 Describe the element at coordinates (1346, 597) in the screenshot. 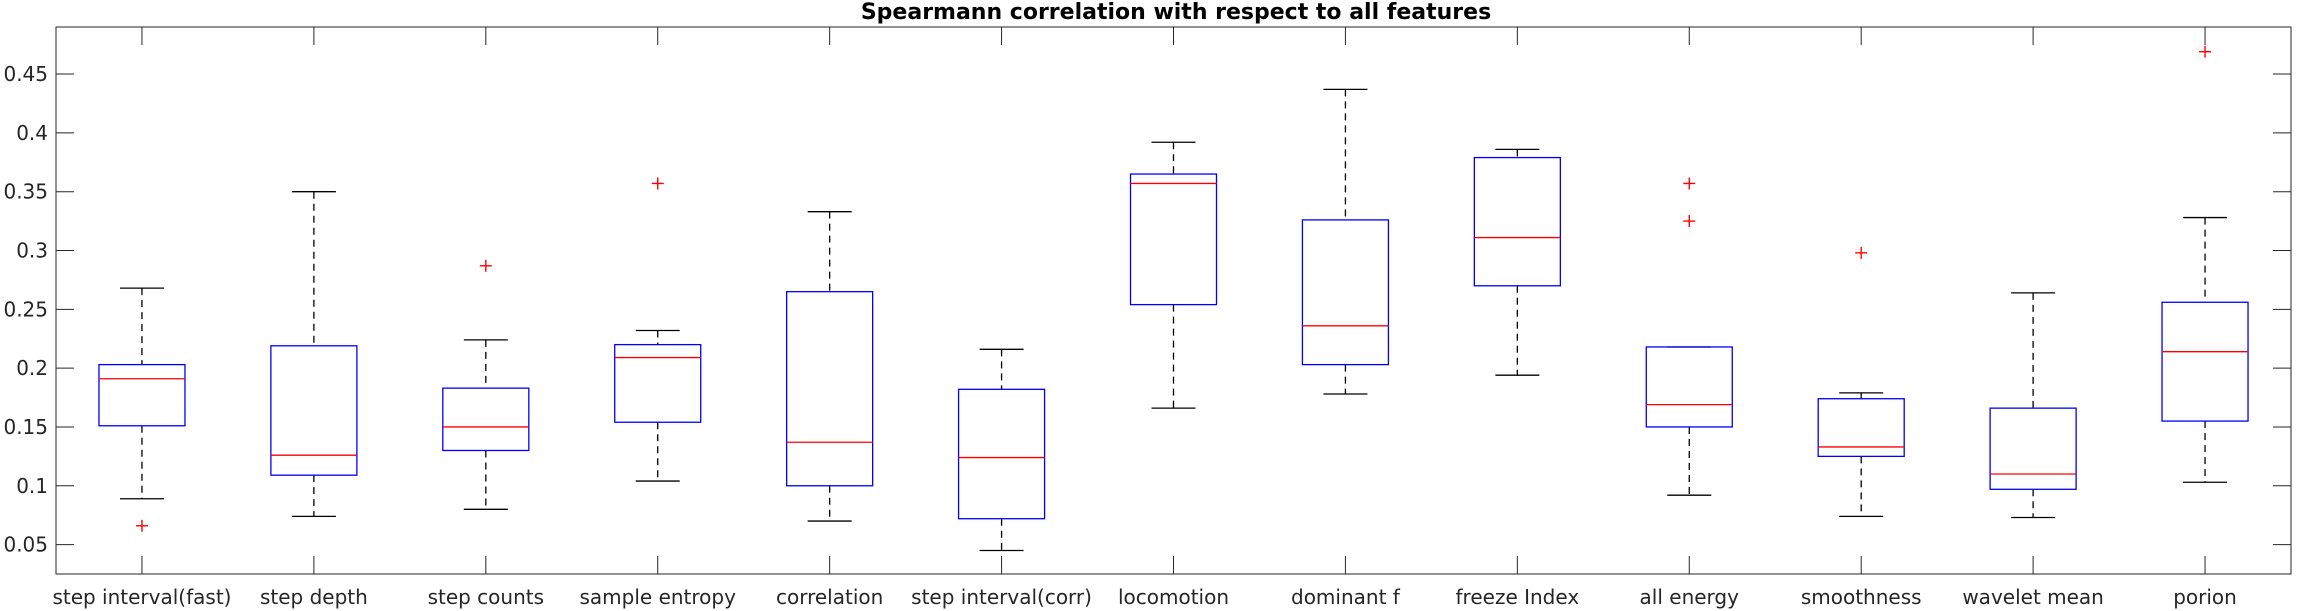

I see `x-tick-label: dominant f` at that location.